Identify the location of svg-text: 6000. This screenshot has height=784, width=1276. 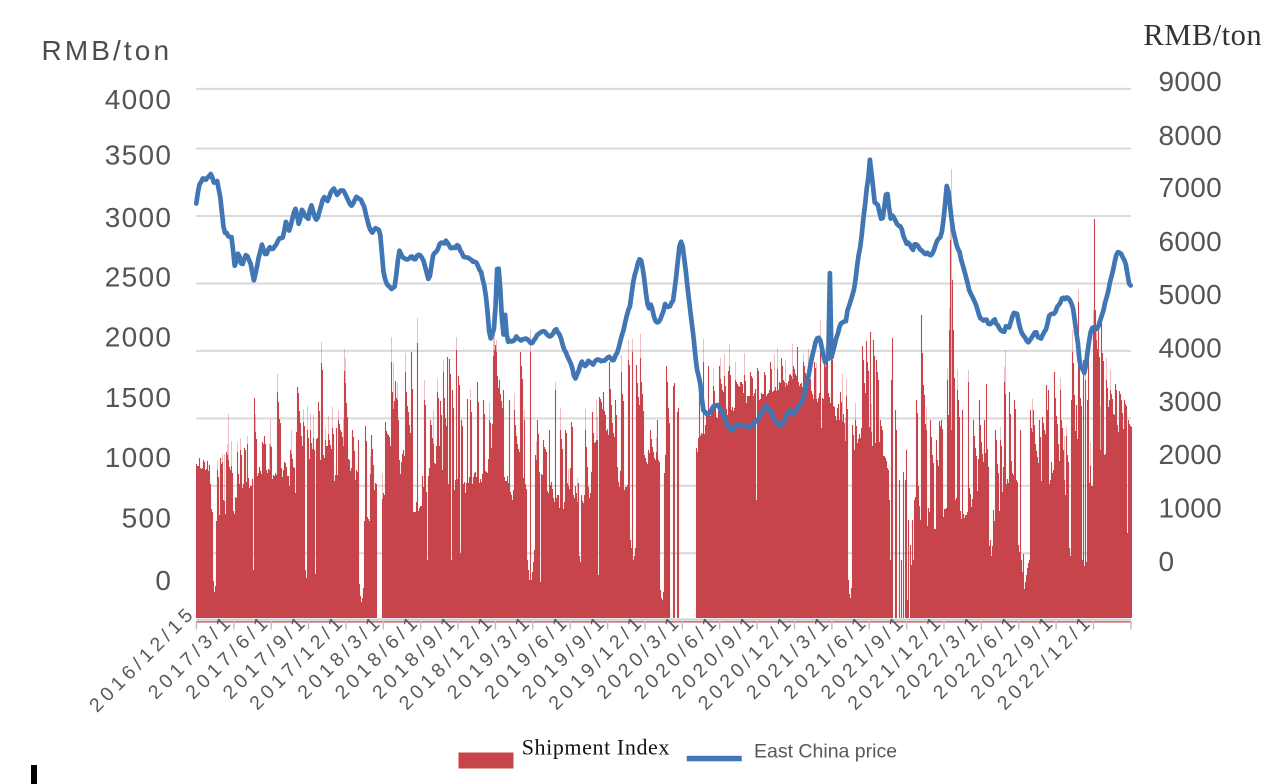
(1191, 241).